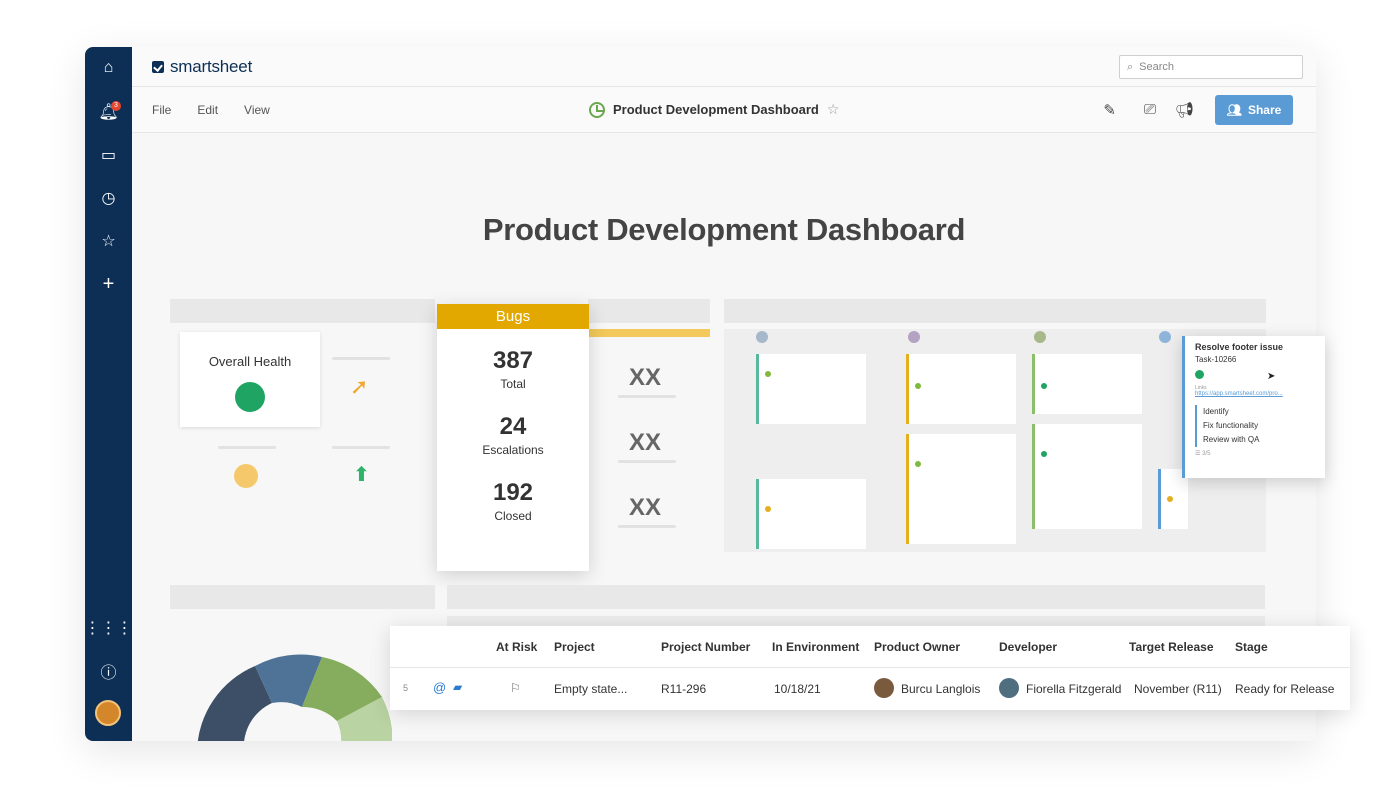 This screenshot has width=1400, height=788. Describe the element at coordinates (645, 507) in the screenshot. I see `placeholder-value-3: XX` at that location.